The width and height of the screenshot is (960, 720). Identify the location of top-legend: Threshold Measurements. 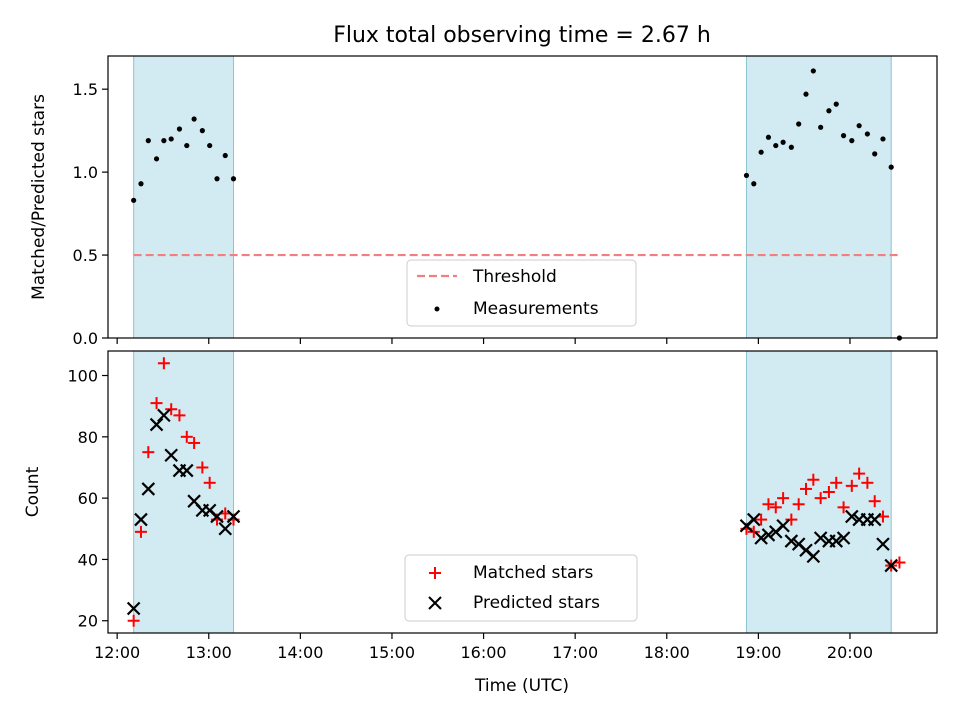
(521, 293).